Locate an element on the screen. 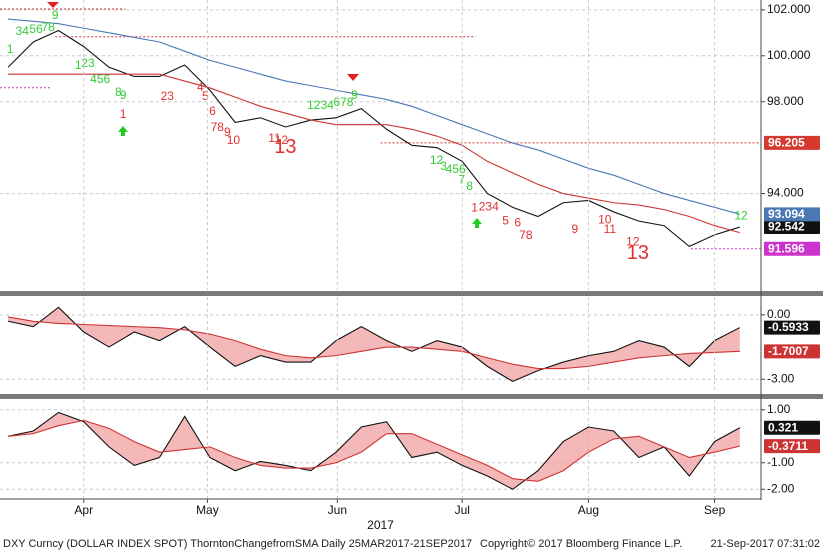  y-tick-label: 94.000 is located at coordinates (785, 193).